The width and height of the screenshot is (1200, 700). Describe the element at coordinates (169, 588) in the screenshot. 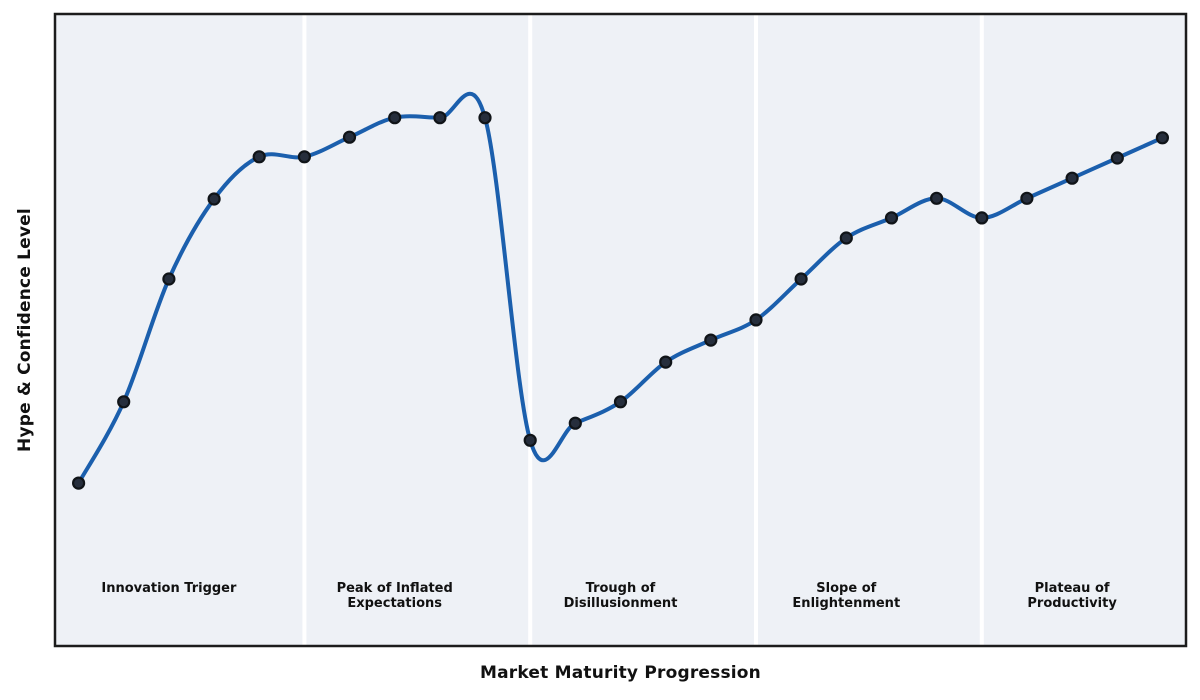

I see `phase-label-innovation-trigger: Innovation Trigger` at that location.